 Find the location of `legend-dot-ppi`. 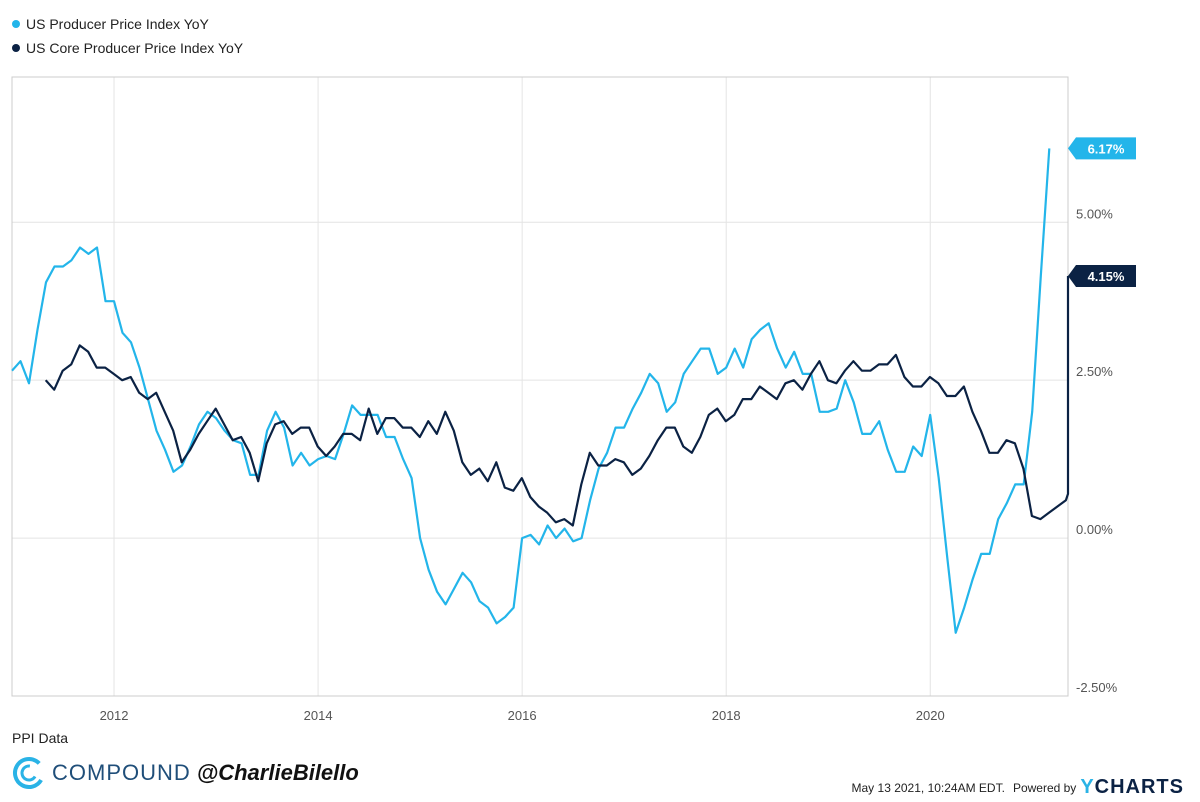

legend-dot-ppi is located at coordinates (16, 24).